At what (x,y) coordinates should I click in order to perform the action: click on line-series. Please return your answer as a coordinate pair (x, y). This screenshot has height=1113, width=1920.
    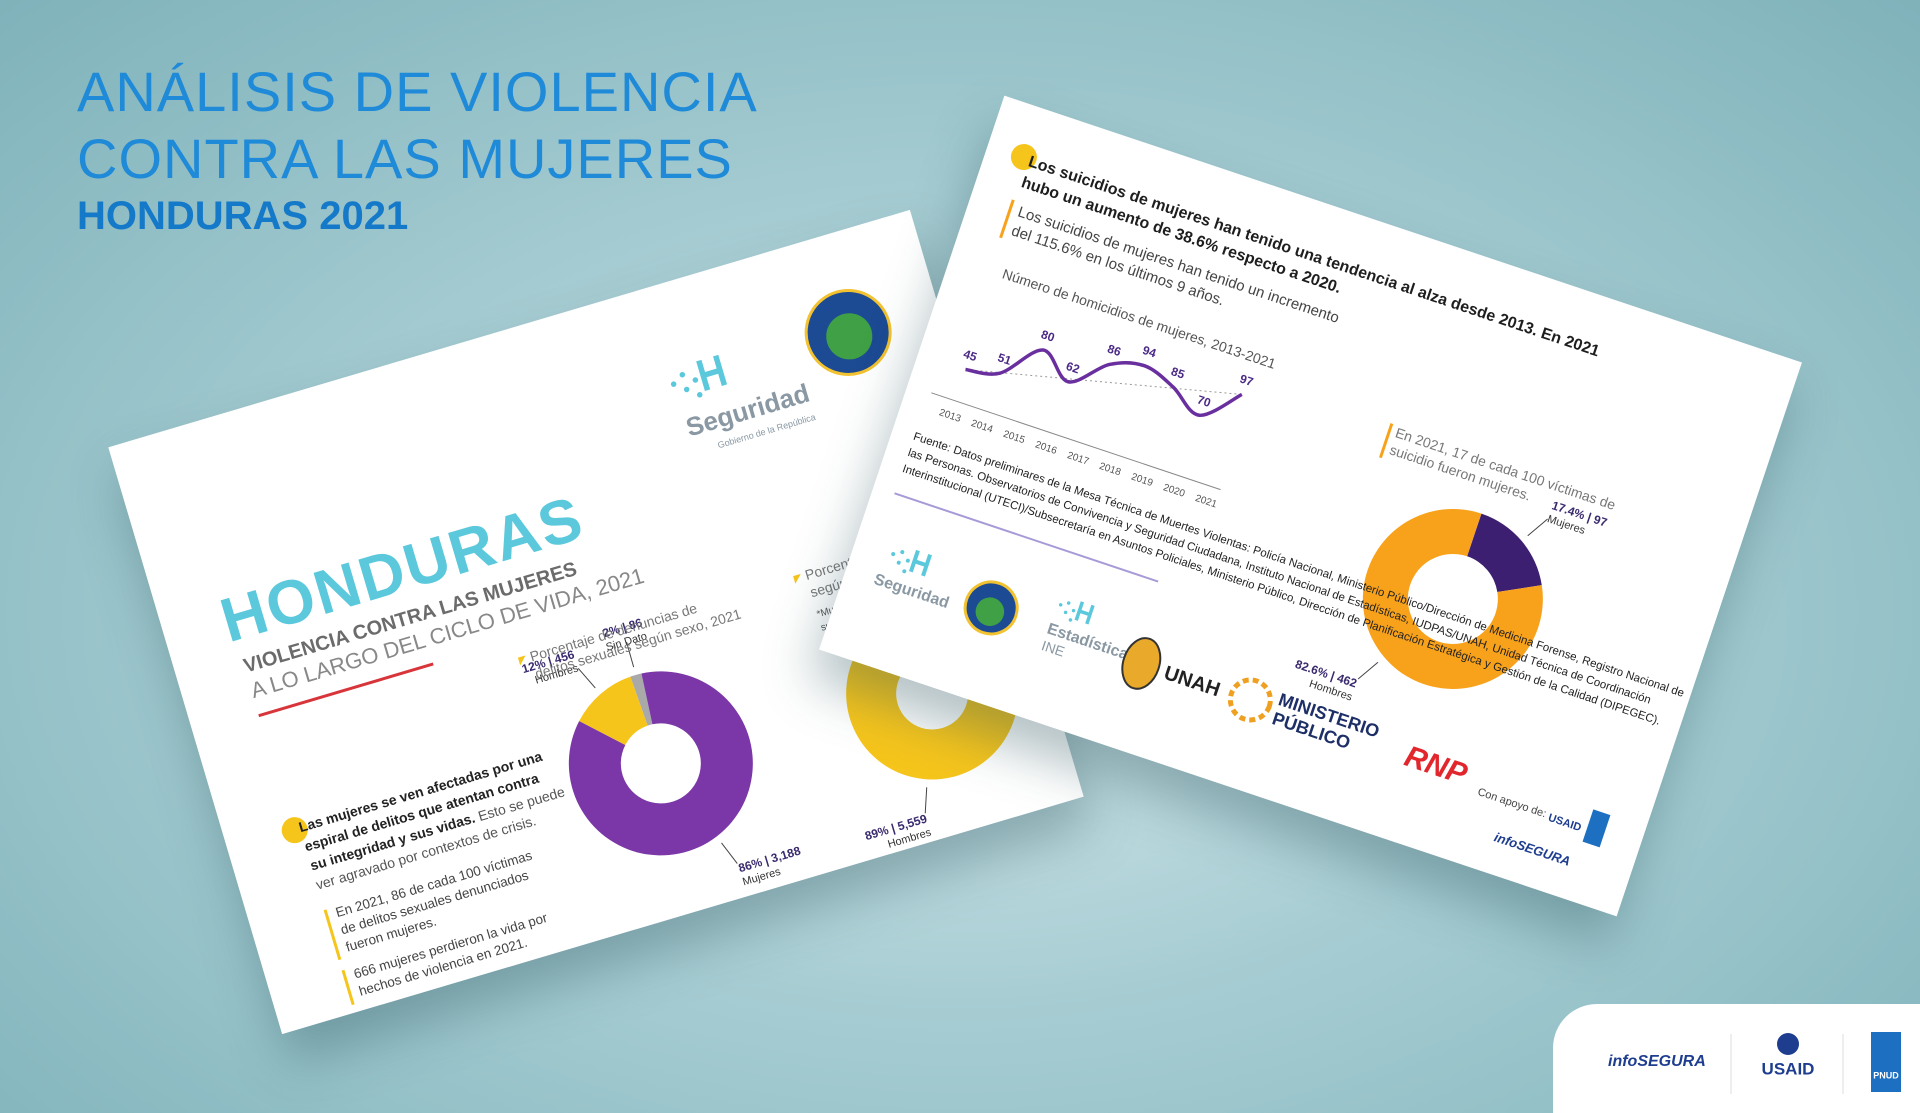
    Looking at the image, I should click on (1104, 383).